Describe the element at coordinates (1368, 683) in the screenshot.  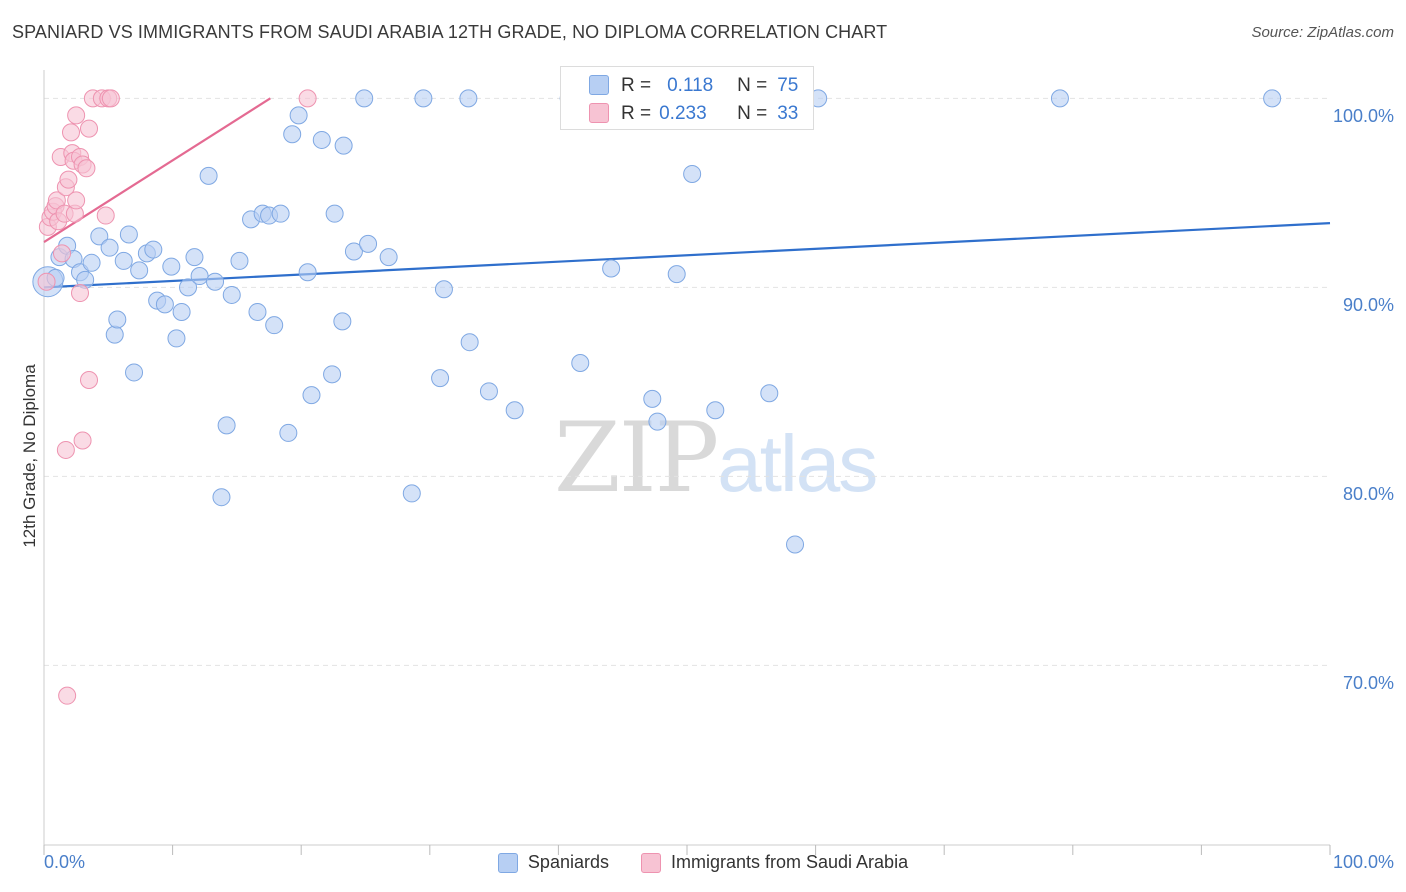
I see `y-tick-label: 70.0%` at that location.